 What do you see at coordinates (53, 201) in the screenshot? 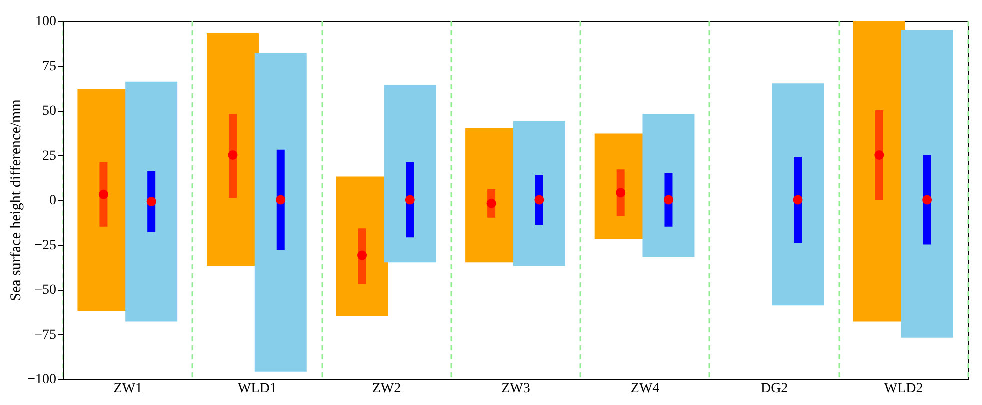
I see `y-tick-label: 0` at bounding box center [53, 201].